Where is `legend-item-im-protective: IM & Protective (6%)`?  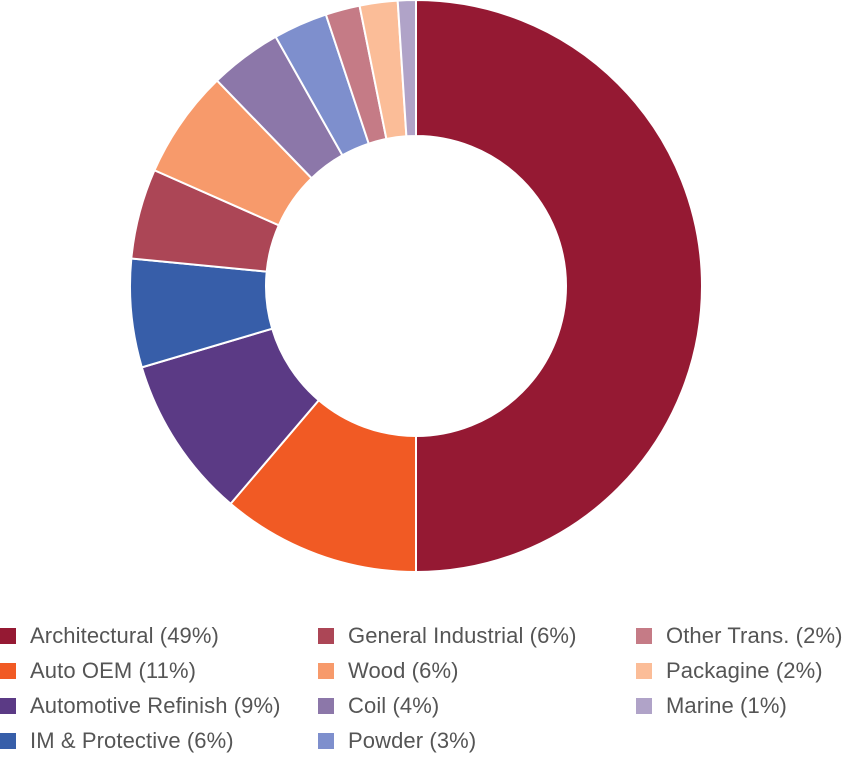 legend-item-im-protective: IM & Protective (6%) is located at coordinates (117, 741).